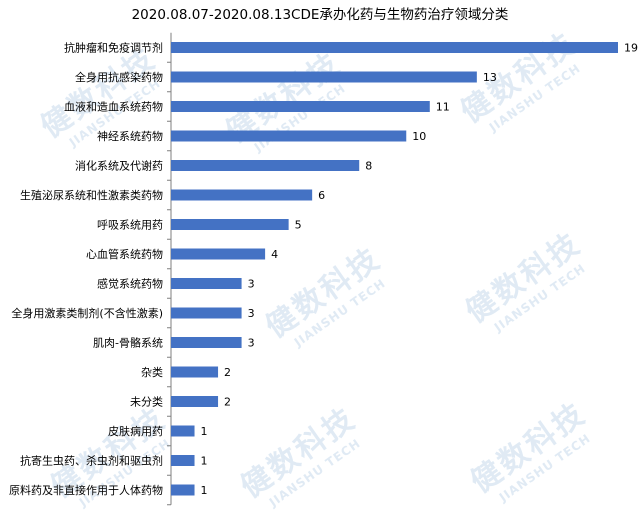  What do you see at coordinates (130, 284) in the screenshot?
I see `category-label: 感觉系统药物` at bounding box center [130, 284].